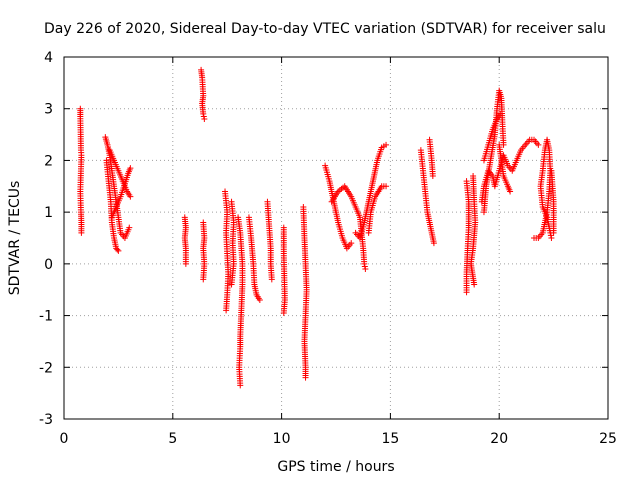  What do you see at coordinates (499, 439) in the screenshot?
I see `x-tick-label: 20` at bounding box center [499, 439].